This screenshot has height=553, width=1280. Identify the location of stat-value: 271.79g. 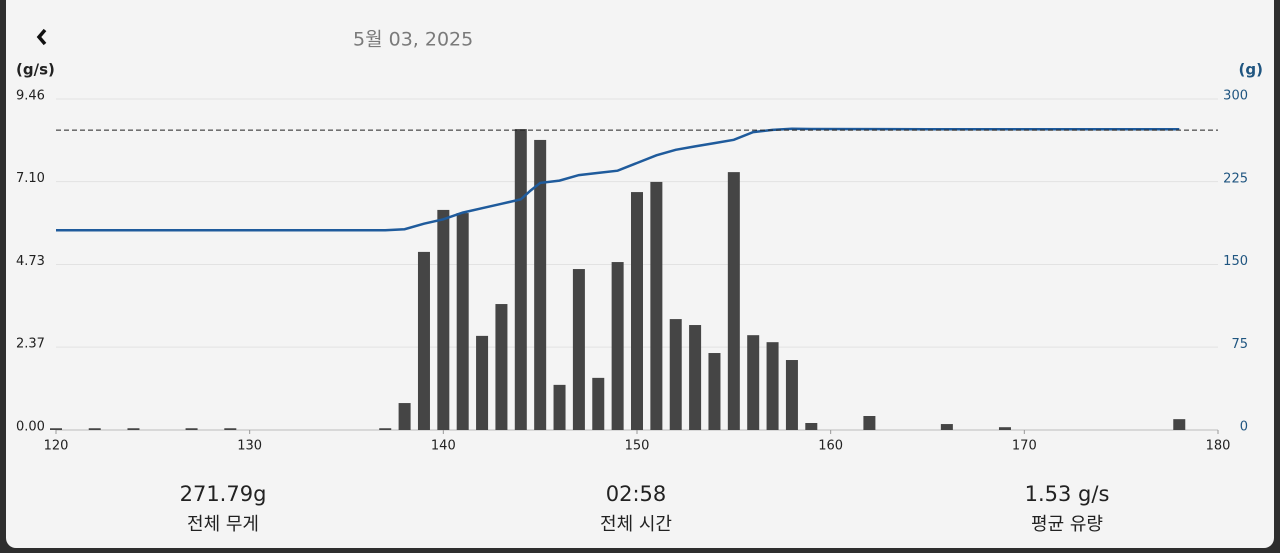
(223, 494).